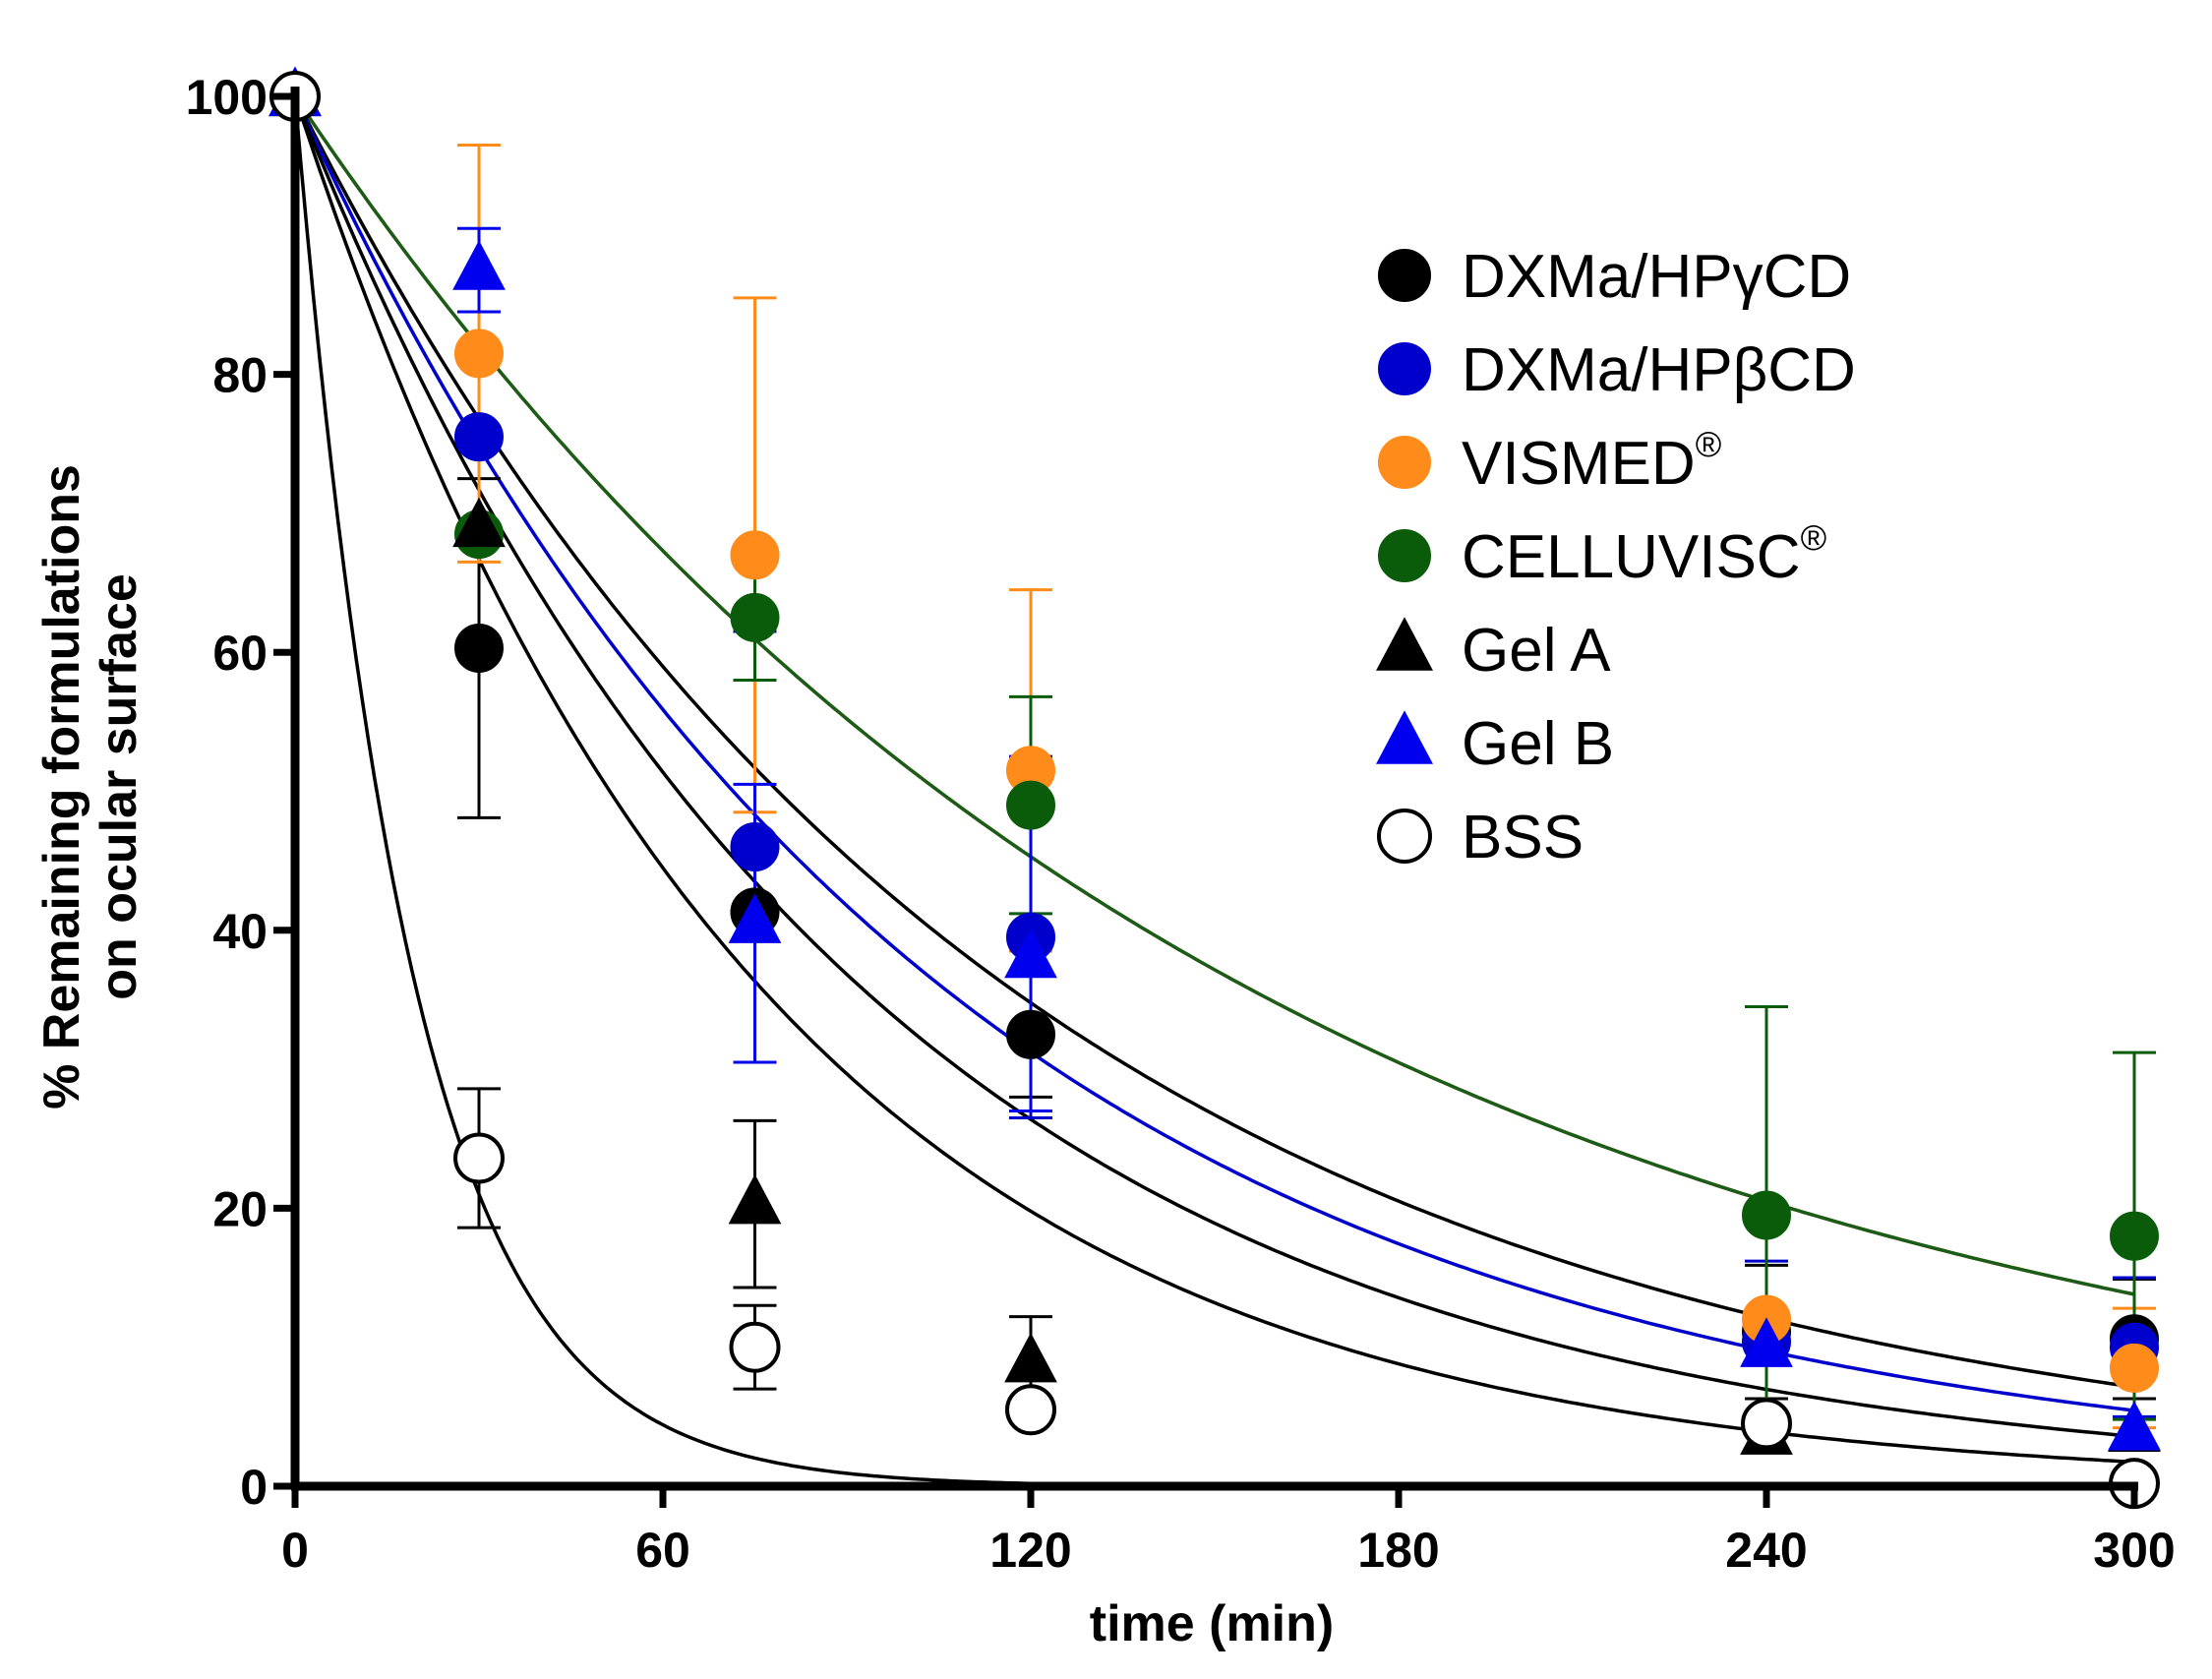 The image size is (2212, 1679). Describe the element at coordinates (240, 375) in the screenshot. I see `y-tick-label-4: 80` at that location.